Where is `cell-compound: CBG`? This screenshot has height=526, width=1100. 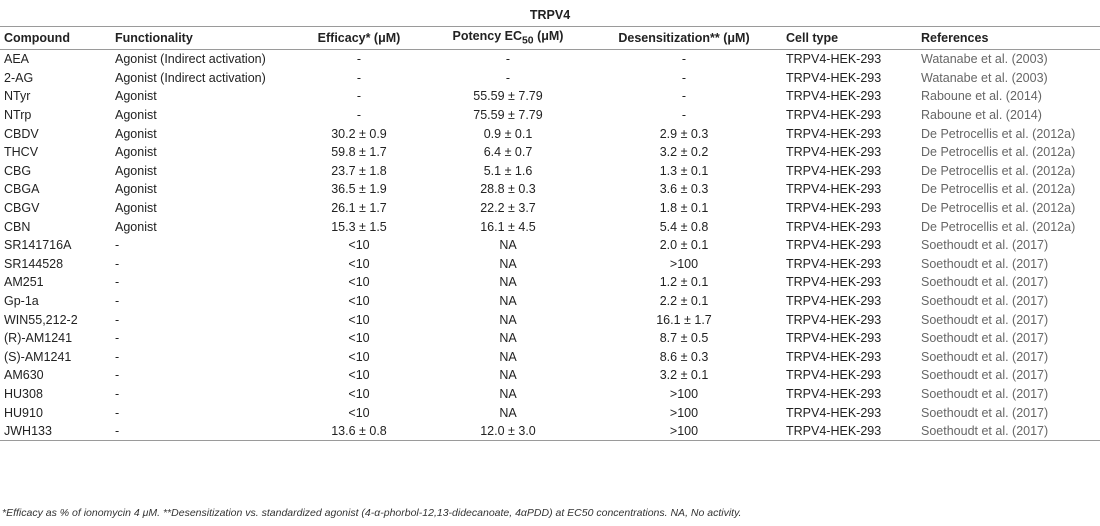 cell-compound: CBG is located at coordinates (18, 170).